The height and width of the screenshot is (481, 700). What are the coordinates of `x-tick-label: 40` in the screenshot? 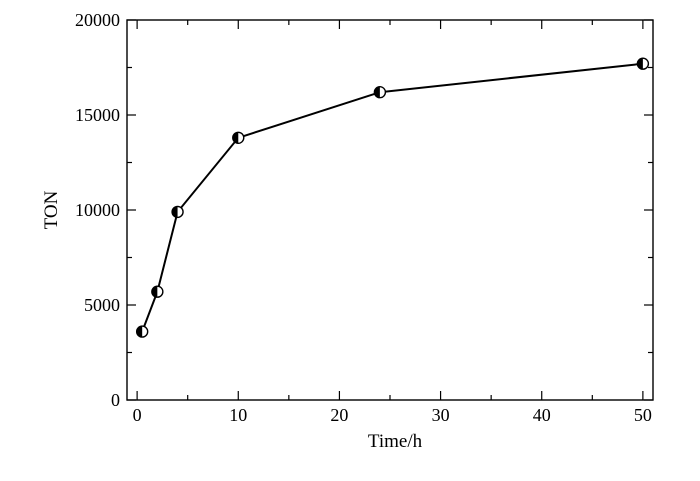 It's located at (542, 415).